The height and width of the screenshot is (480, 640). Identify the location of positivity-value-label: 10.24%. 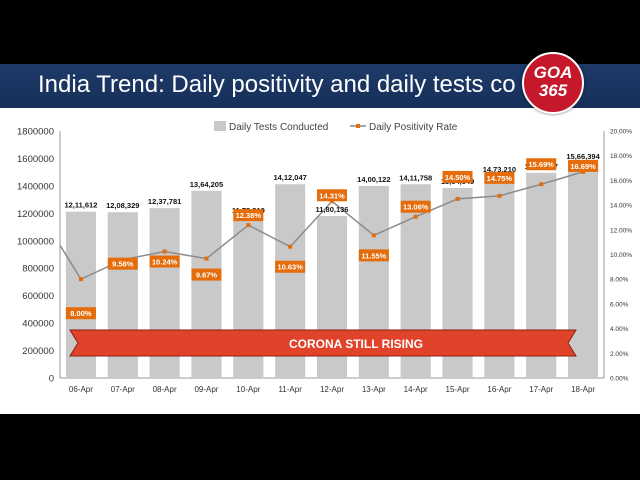
(165, 262).